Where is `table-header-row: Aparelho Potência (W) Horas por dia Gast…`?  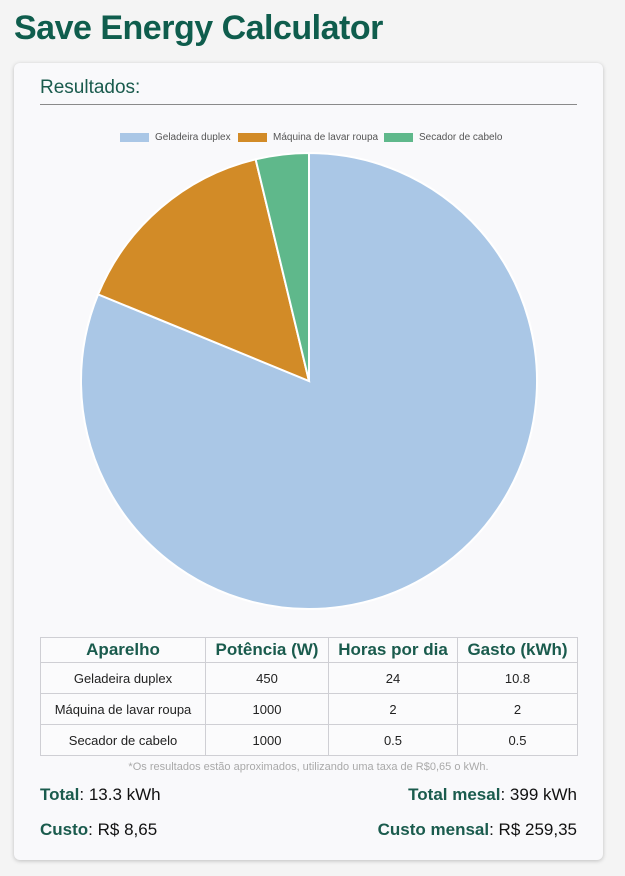
table-header-row: Aparelho Potência (W) Horas por dia Gast… is located at coordinates (309, 650).